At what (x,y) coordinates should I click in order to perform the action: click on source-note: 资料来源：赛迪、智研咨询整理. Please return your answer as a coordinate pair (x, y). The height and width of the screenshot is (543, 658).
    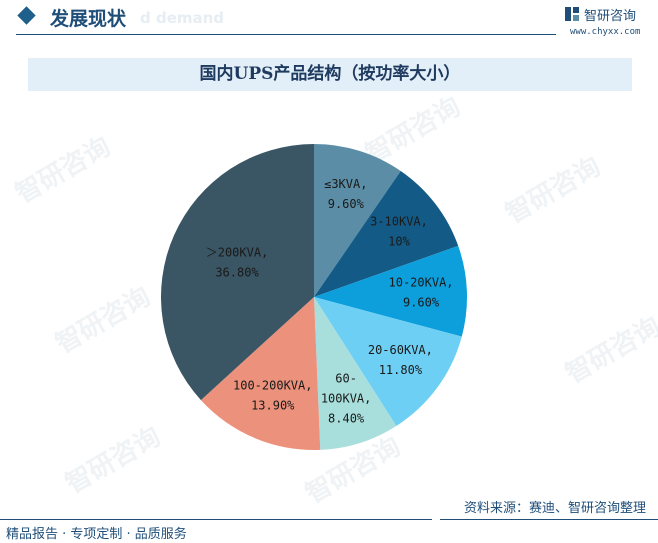
    Looking at the image, I should click on (555, 508).